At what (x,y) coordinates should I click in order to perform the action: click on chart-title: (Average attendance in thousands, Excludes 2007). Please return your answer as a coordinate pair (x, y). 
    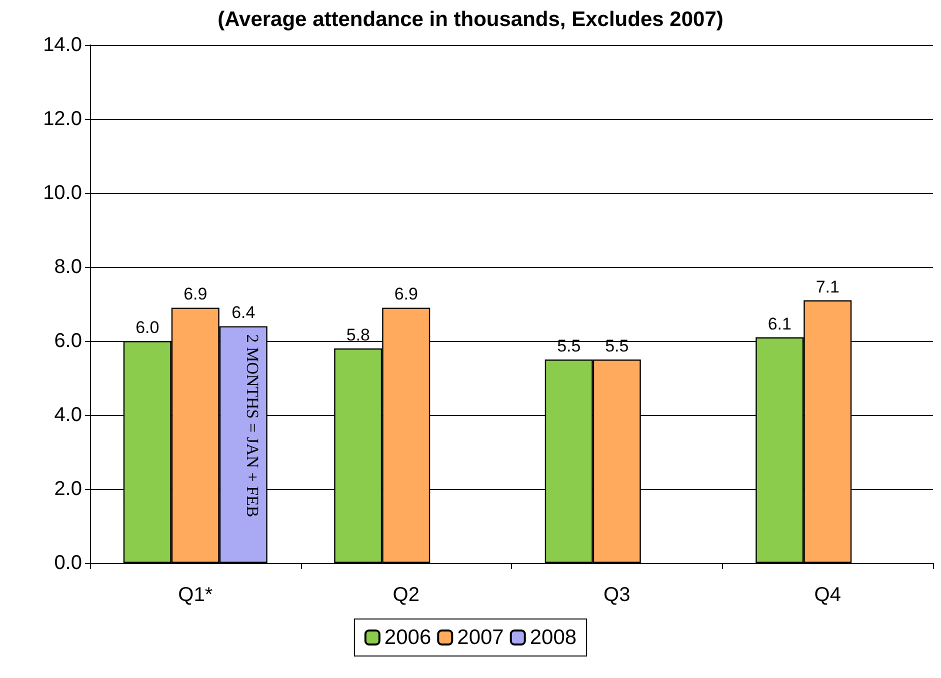
    Looking at the image, I should click on (471, 19).